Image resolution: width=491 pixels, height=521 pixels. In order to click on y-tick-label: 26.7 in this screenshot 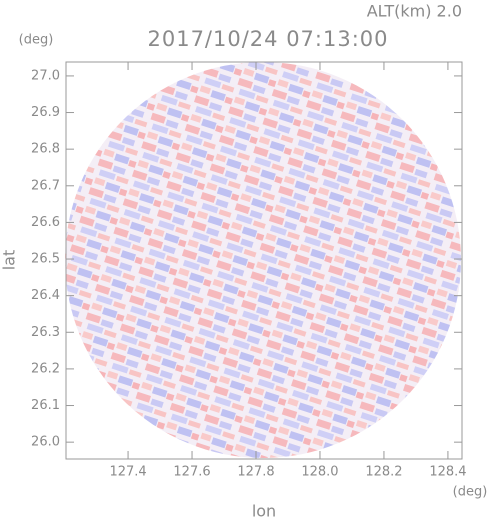, I will do `click(45, 185)`.